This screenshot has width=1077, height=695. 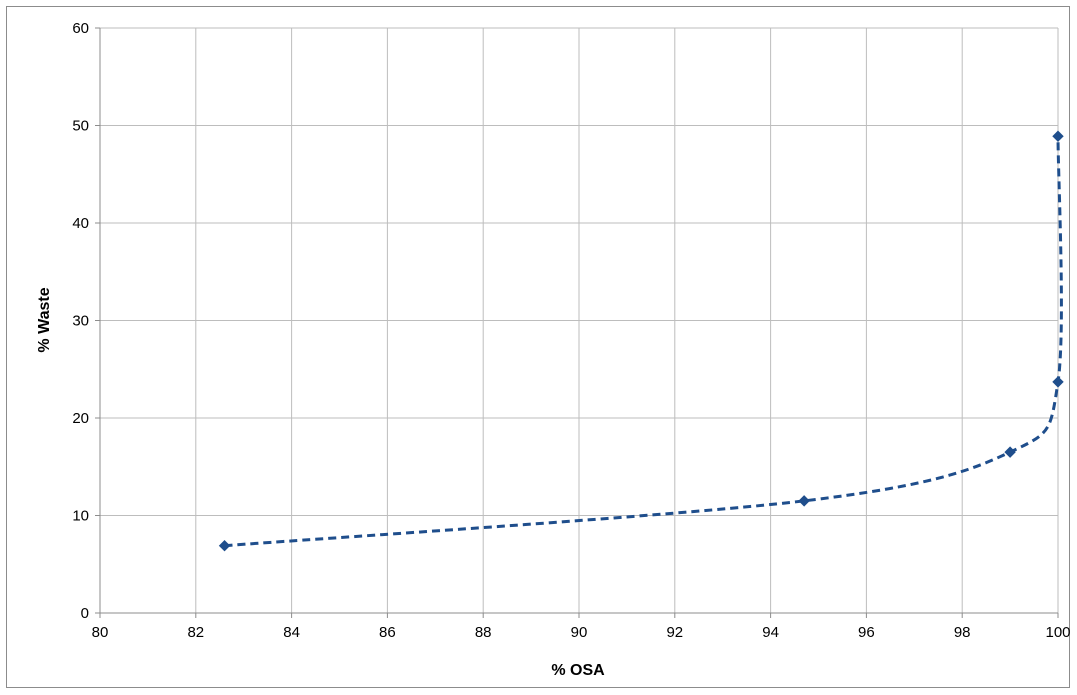 I want to click on x-tick-label: 100, so click(x=1057, y=632).